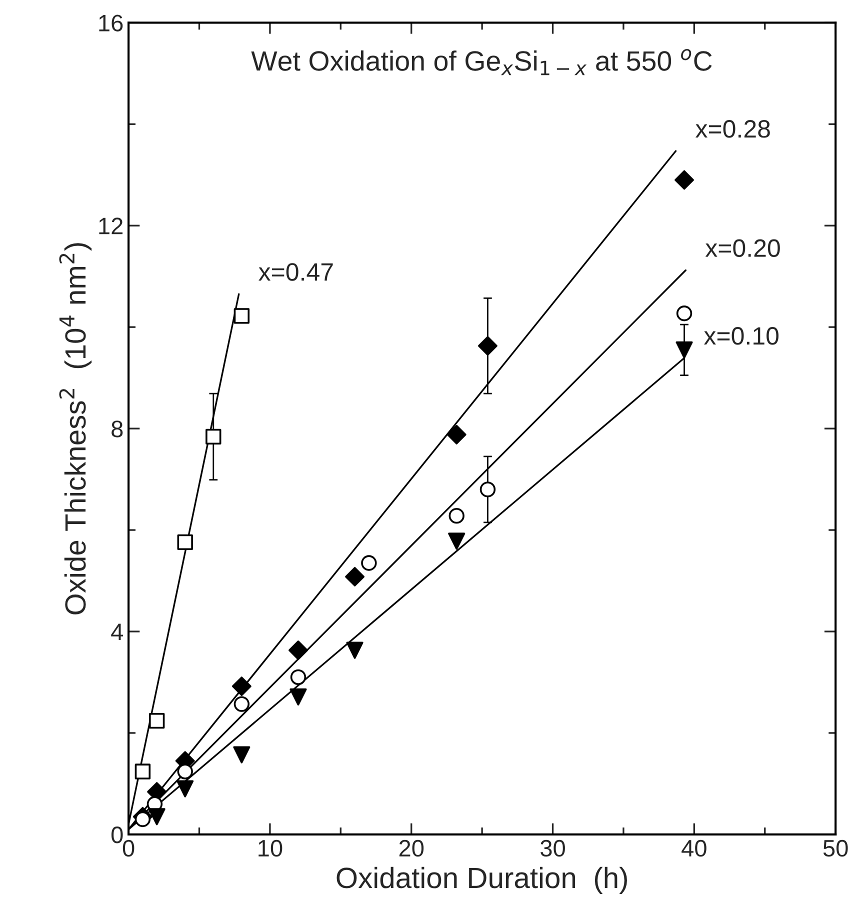  What do you see at coordinates (481, 62) in the screenshot?
I see `text: Wet Oxidation of Ge$_{x}$Si$_{1−x}$ at 550 $^{o}$C` at bounding box center [481, 62].